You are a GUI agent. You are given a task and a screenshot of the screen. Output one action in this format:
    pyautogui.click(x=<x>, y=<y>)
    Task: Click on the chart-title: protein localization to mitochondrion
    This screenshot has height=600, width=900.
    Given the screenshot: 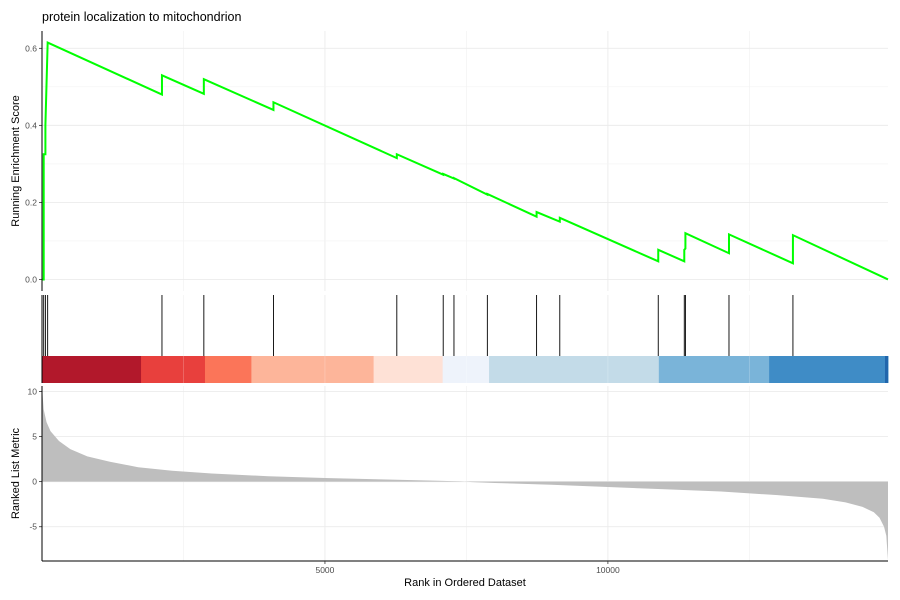 What is the action you would take?
    pyautogui.click(x=141, y=17)
    